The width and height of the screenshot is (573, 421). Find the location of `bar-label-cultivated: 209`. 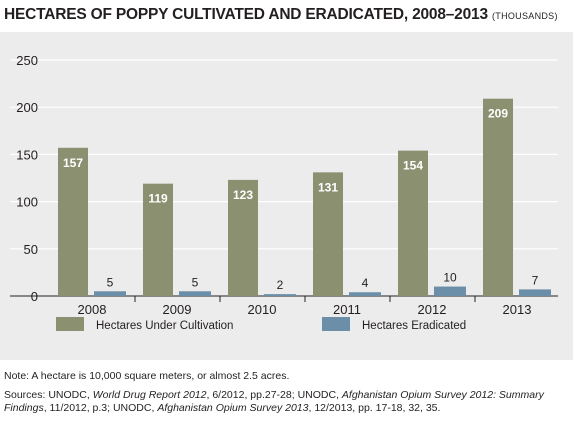

bar-label-cultivated: 209 is located at coordinates (498, 114).